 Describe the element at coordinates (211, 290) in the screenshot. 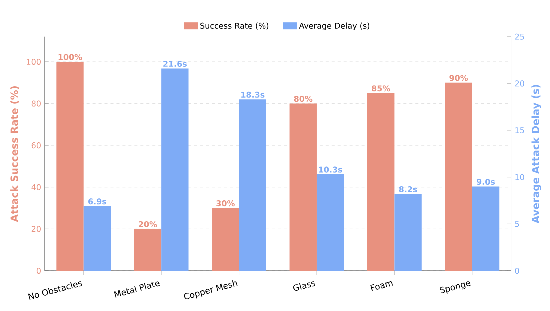

I see `x-tick-label: Copper Mesh` at that location.